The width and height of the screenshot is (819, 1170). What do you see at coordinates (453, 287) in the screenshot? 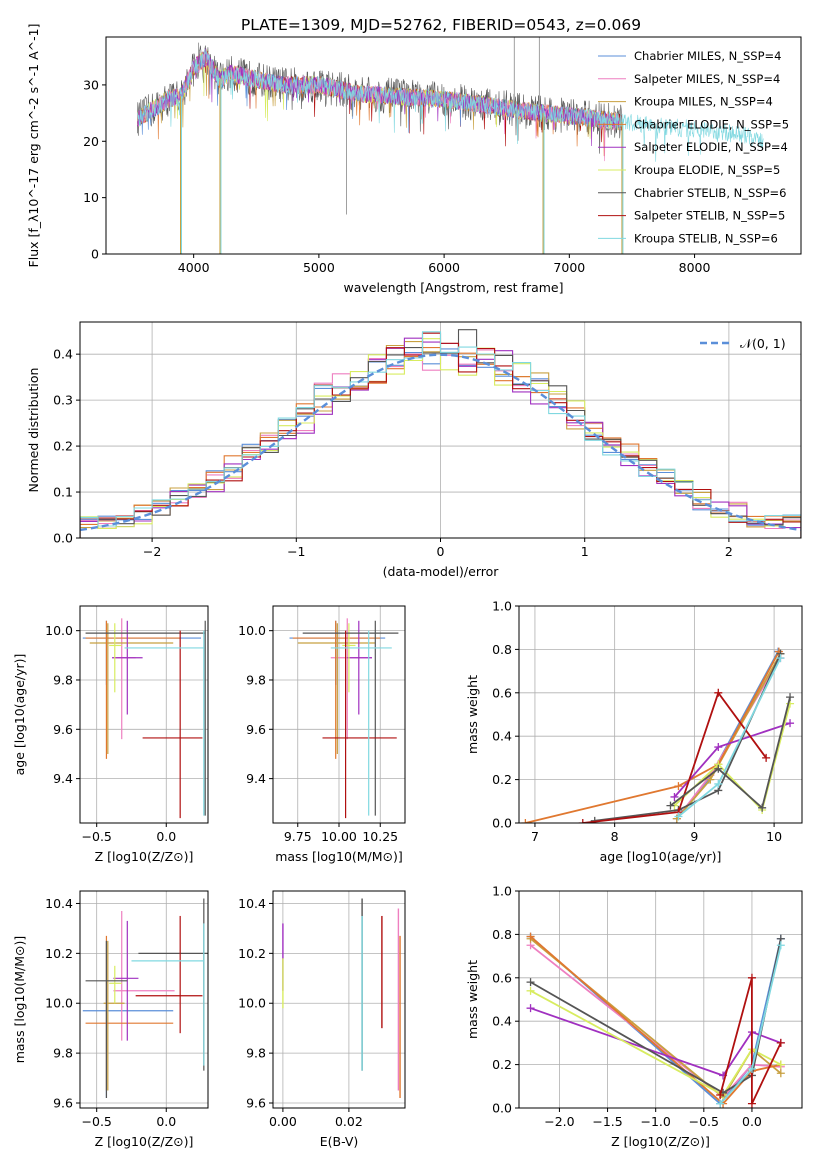
I see `x-axis-label: wavelength [Angstrom, rest frame]` at bounding box center [453, 287].